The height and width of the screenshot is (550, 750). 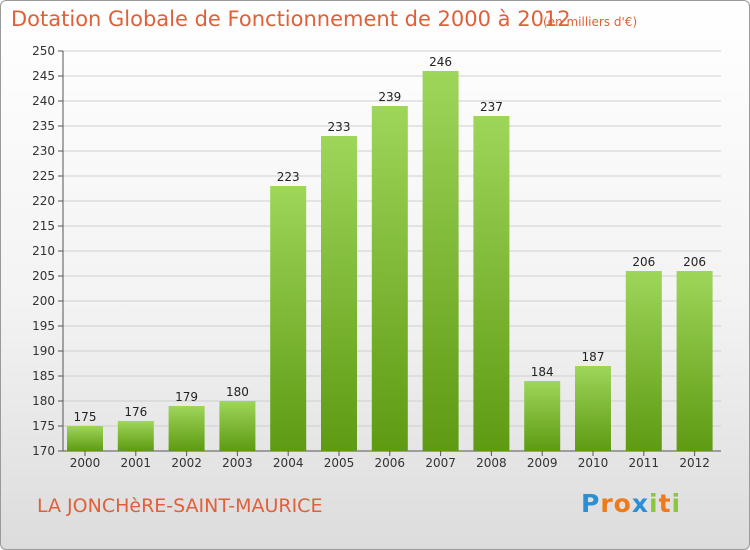 I want to click on unit-note: (en milliers d'€), so click(x=590, y=22).